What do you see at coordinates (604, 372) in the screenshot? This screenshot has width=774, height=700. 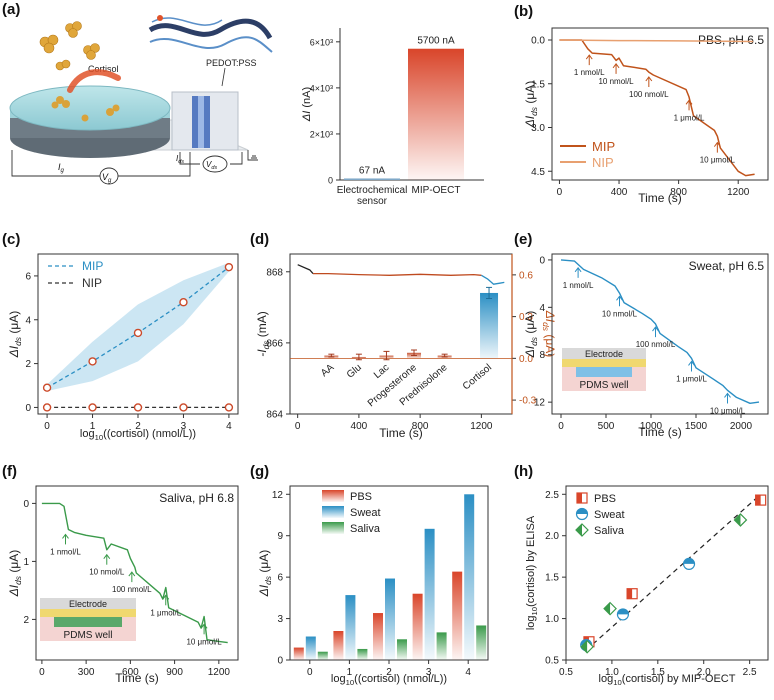 I see `inset-solution` at bounding box center [604, 372].